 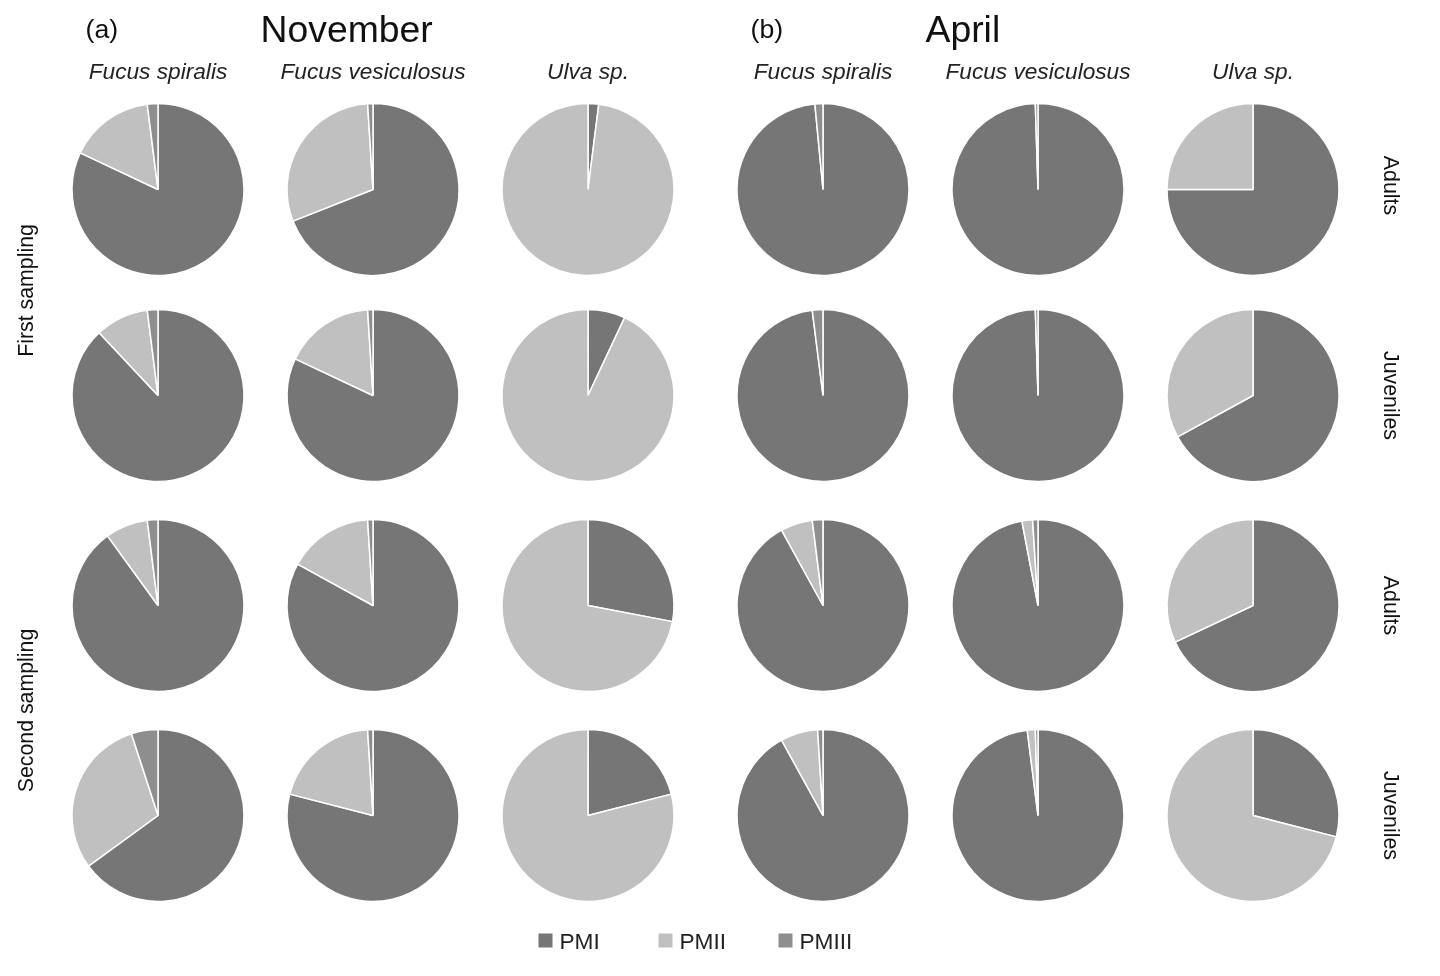 What do you see at coordinates (346, 28) in the screenshot?
I see `text: November` at bounding box center [346, 28].